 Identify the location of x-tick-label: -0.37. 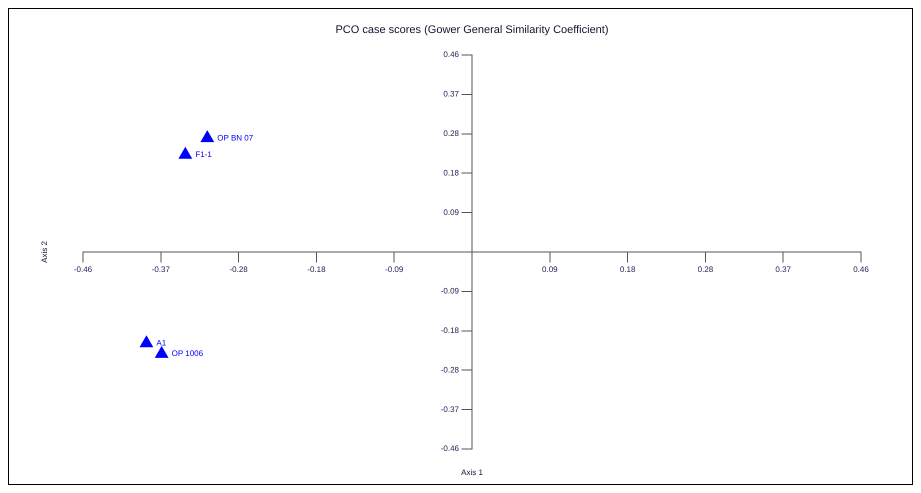
(161, 269).